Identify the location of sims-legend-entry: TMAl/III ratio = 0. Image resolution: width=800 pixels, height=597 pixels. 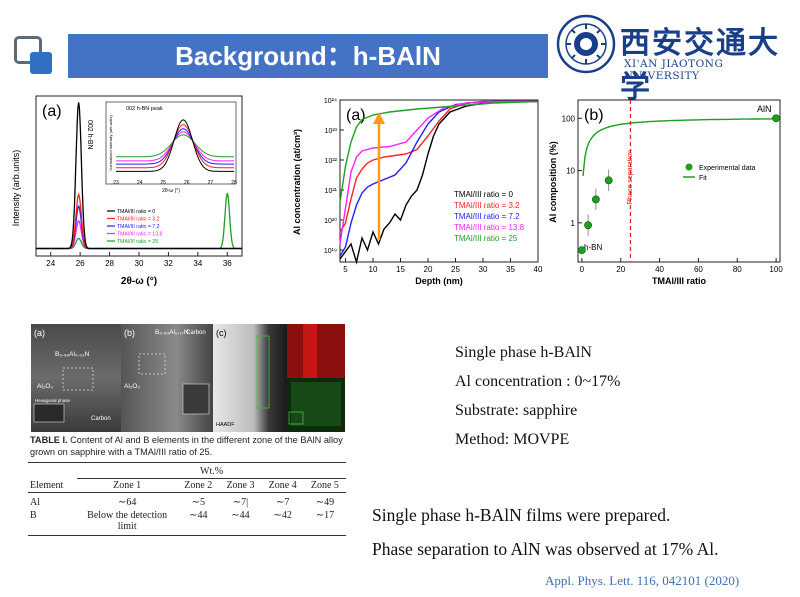
(483, 194).